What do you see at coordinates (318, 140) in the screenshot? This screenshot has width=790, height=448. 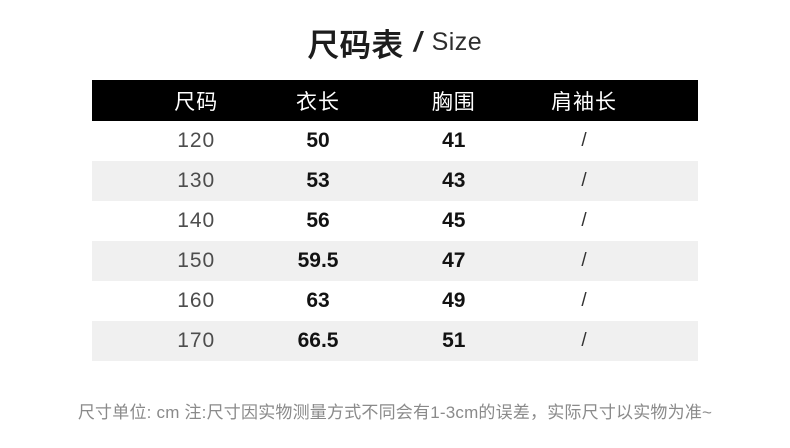 I see `cell-length: 50` at bounding box center [318, 140].